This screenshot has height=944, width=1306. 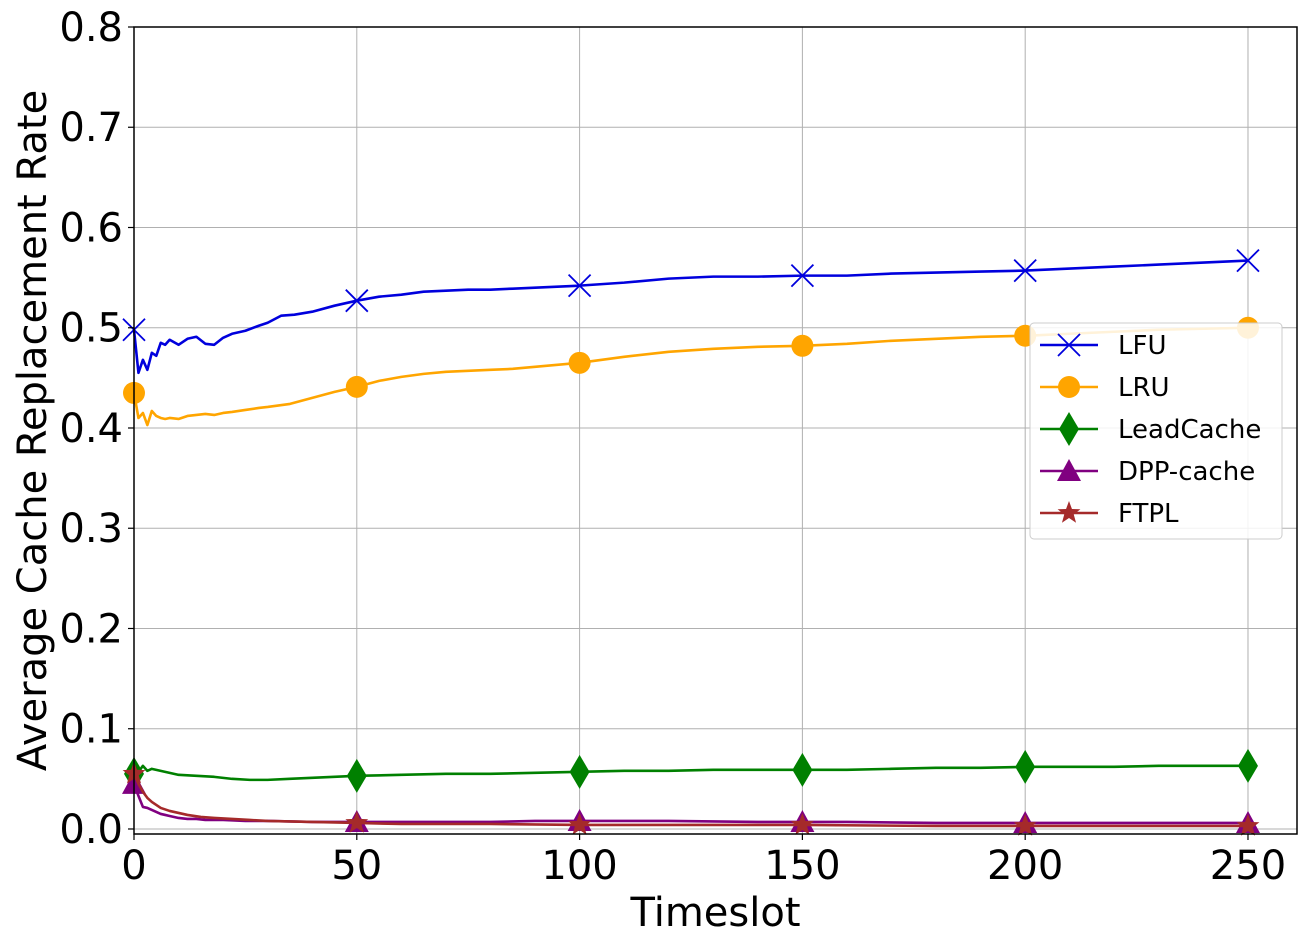 I want to click on legend-item-leadcache: LeadCache, so click(x=1150, y=429).